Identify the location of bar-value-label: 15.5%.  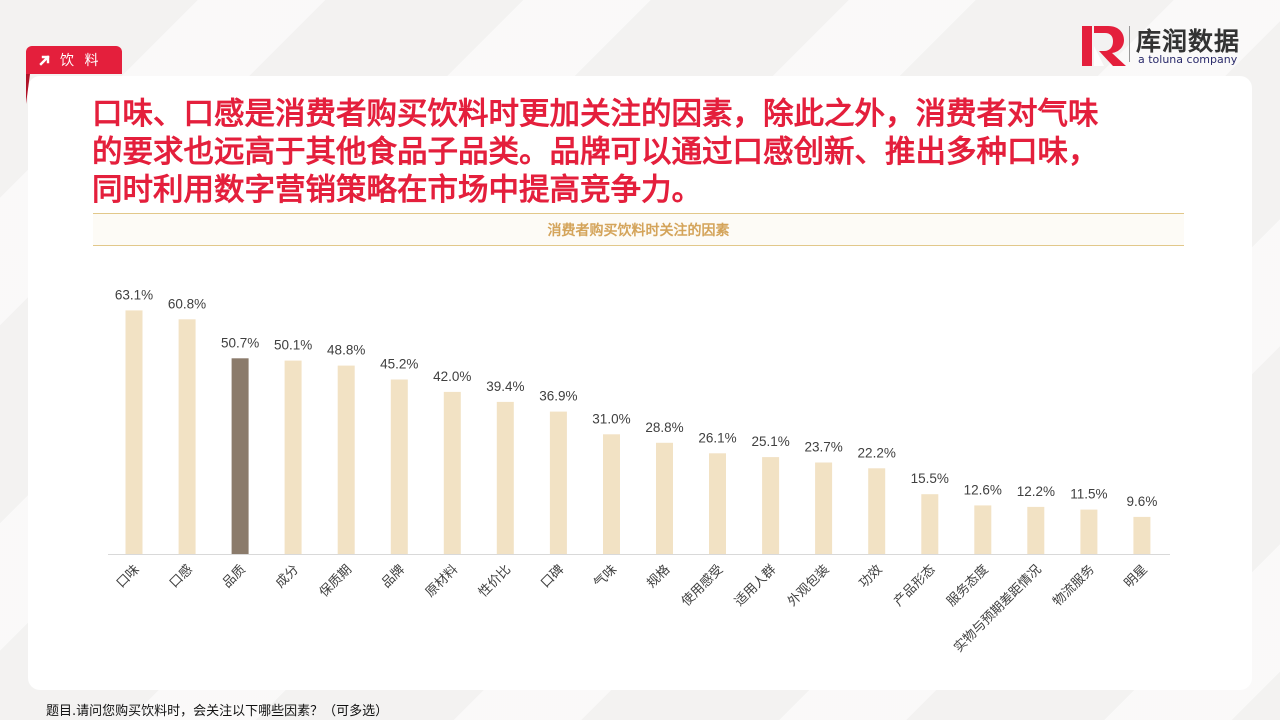
(930, 478).